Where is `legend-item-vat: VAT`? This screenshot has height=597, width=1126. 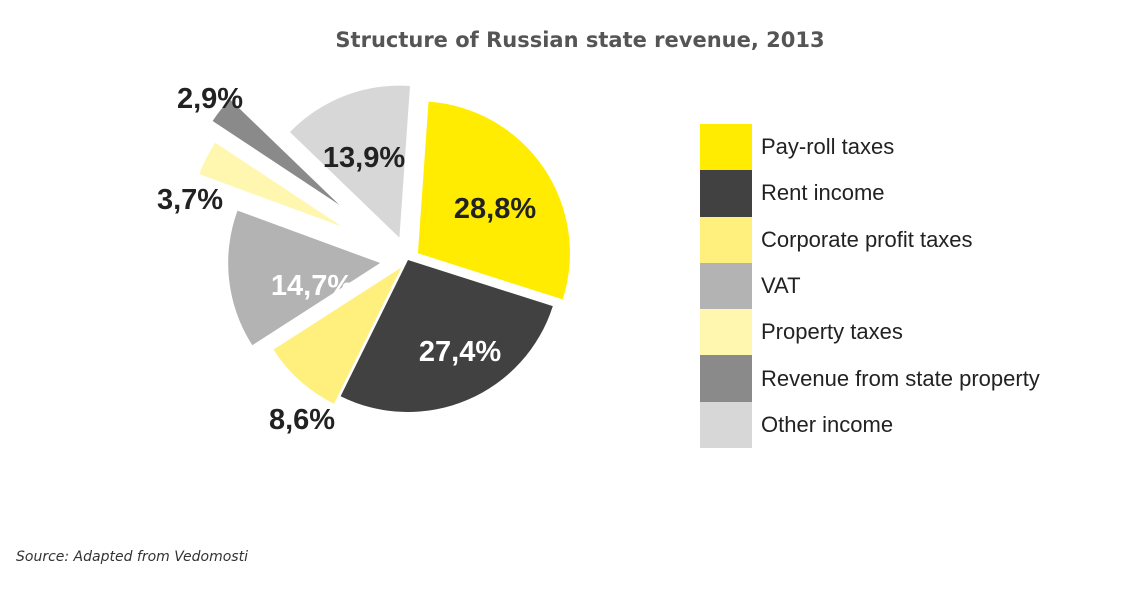 legend-item-vat: VAT is located at coordinates (870, 286).